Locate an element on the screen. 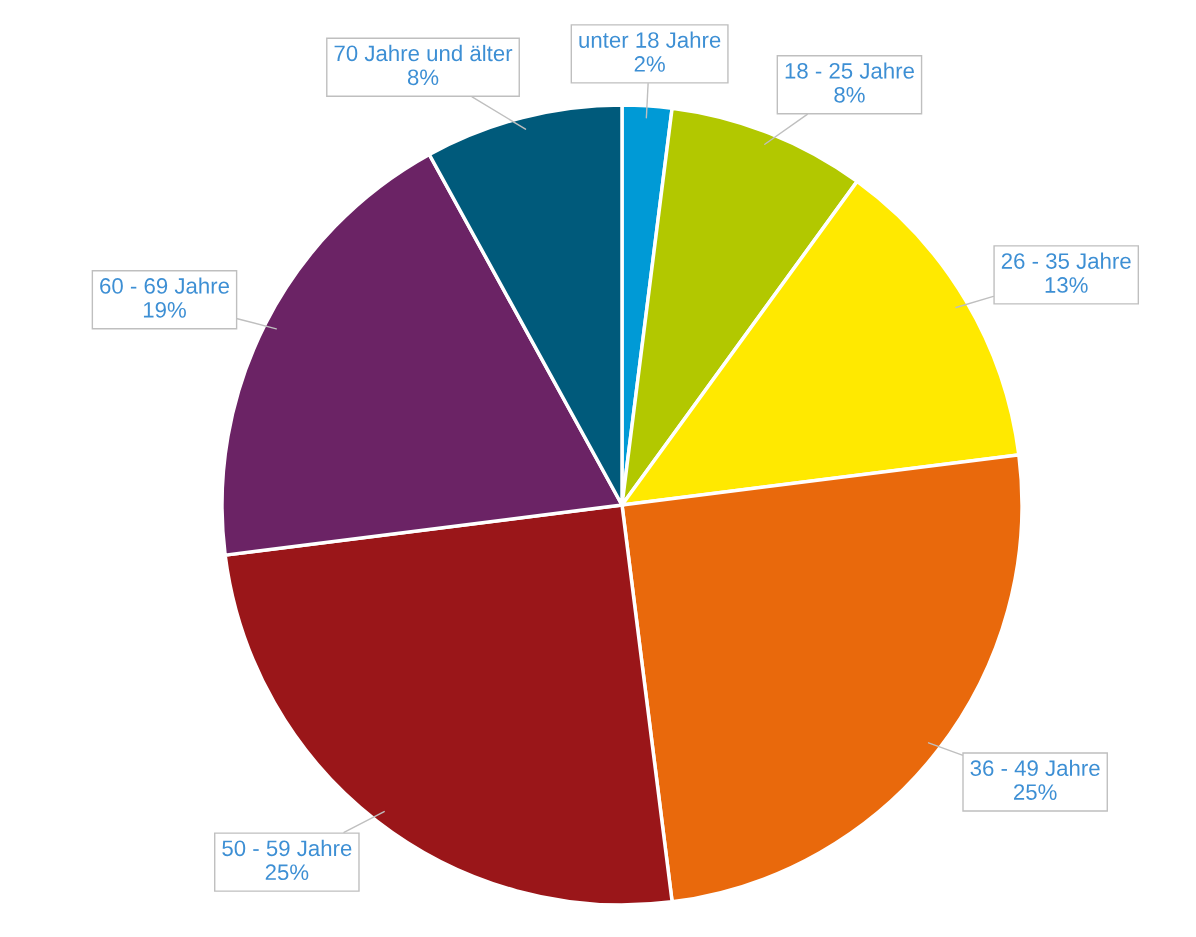 The width and height of the screenshot is (1196, 937). data-label: 19% is located at coordinates (164, 309).